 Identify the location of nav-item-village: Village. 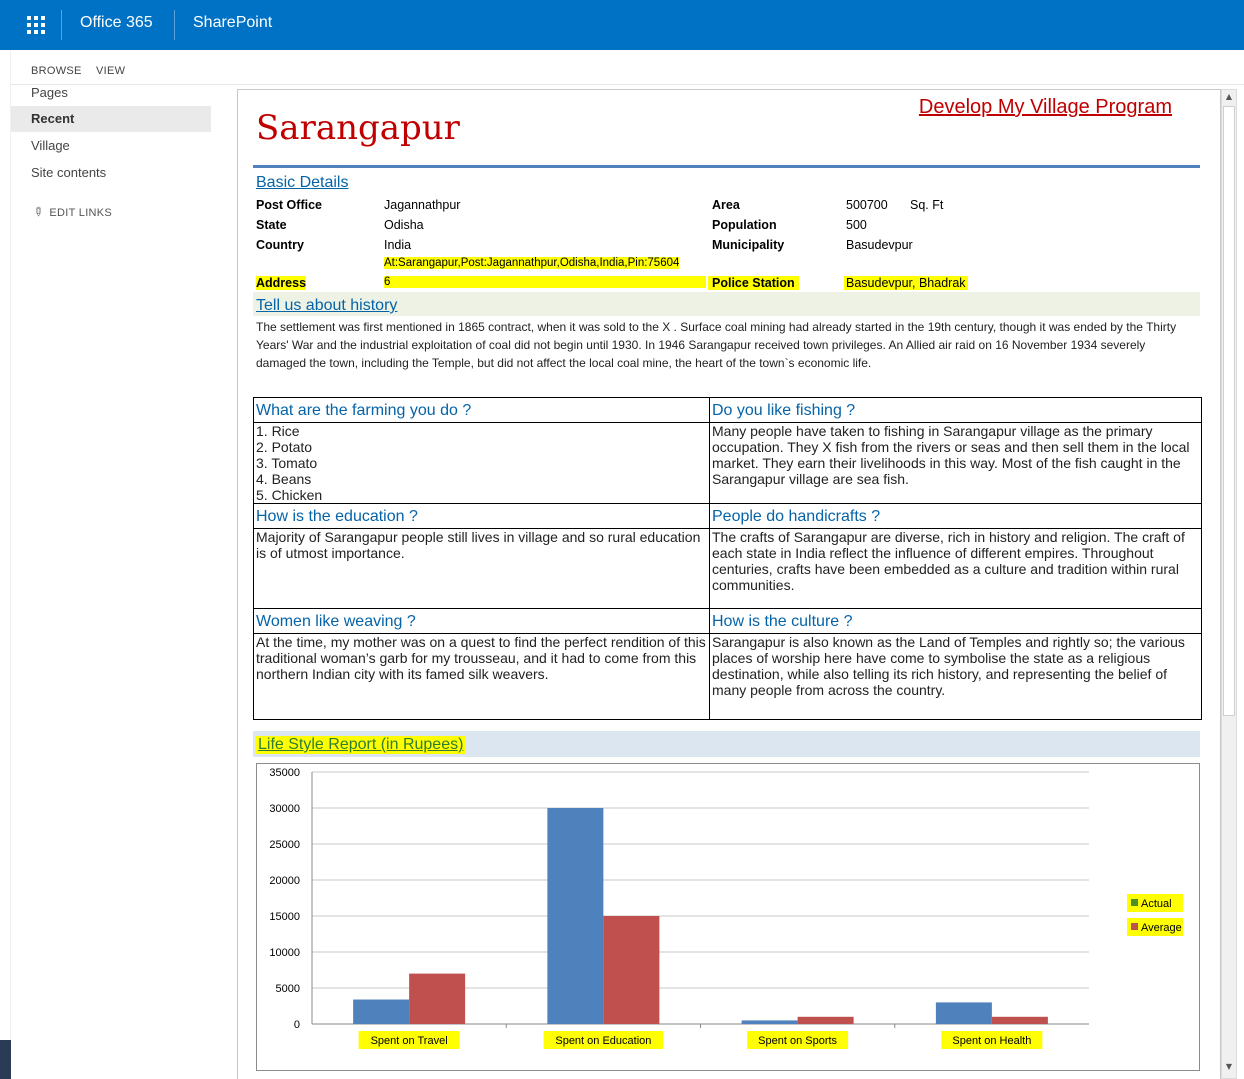
(50, 145).